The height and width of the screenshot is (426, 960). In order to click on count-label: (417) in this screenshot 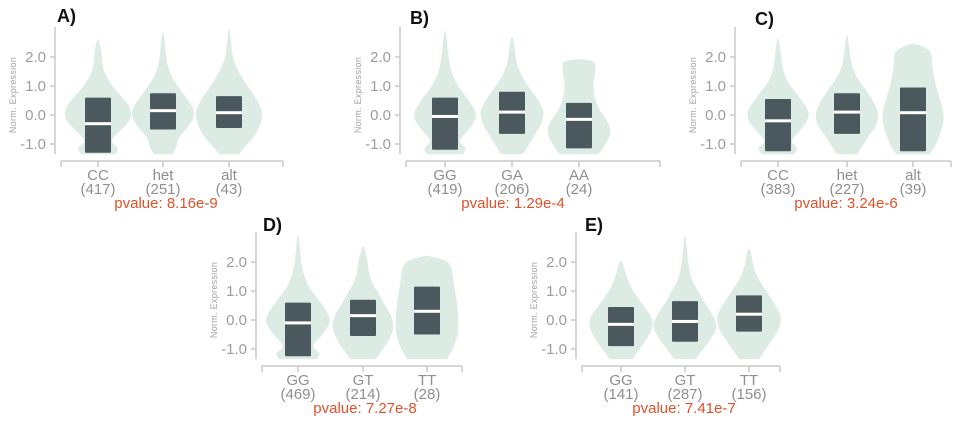, I will do `click(97, 189)`.